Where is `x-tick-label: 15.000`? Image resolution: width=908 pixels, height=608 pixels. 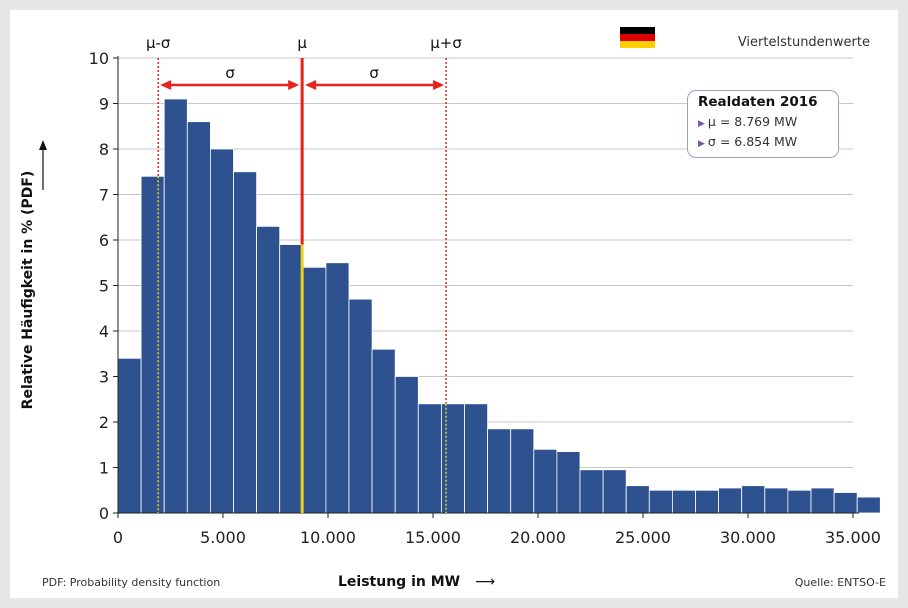 x-tick-label: 15.000 is located at coordinates (433, 537).